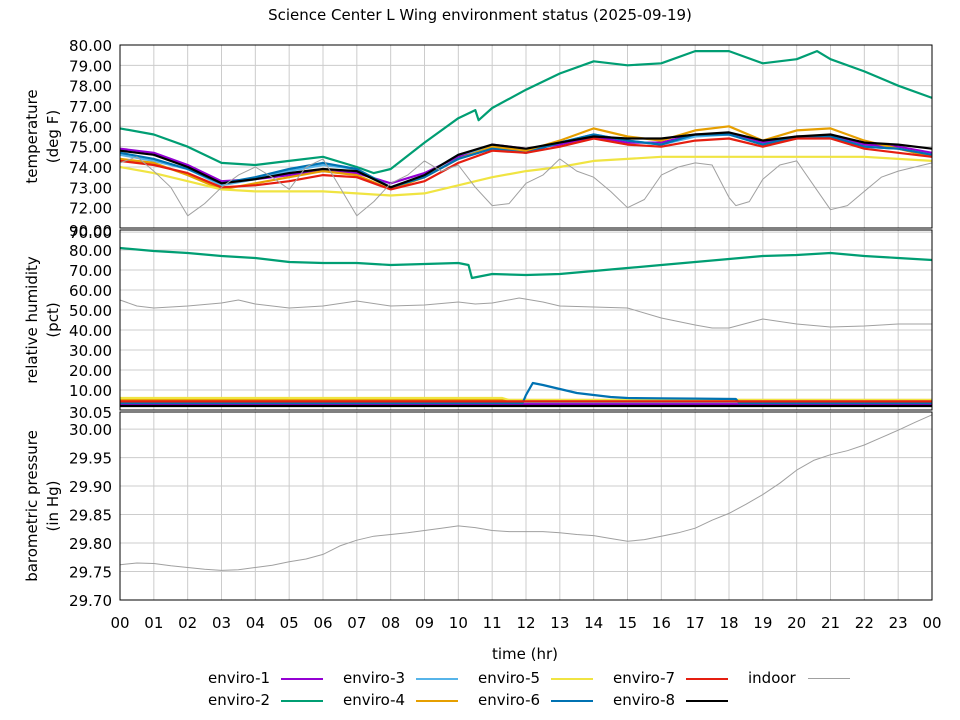  Describe the element at coordinates (864, 623) in the screenshot. I see `x-tick-label: 22` at that location.